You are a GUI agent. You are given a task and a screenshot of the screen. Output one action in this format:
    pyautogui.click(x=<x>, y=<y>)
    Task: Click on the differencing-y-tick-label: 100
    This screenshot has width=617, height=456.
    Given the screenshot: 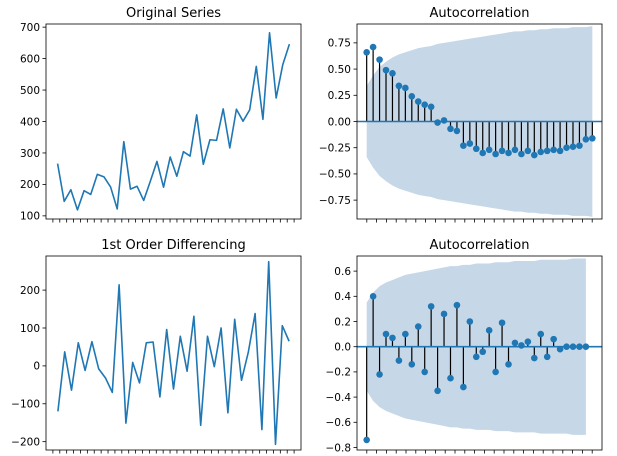 What is the action you would take?
    pyautogui.click(x=30, y=329)
    